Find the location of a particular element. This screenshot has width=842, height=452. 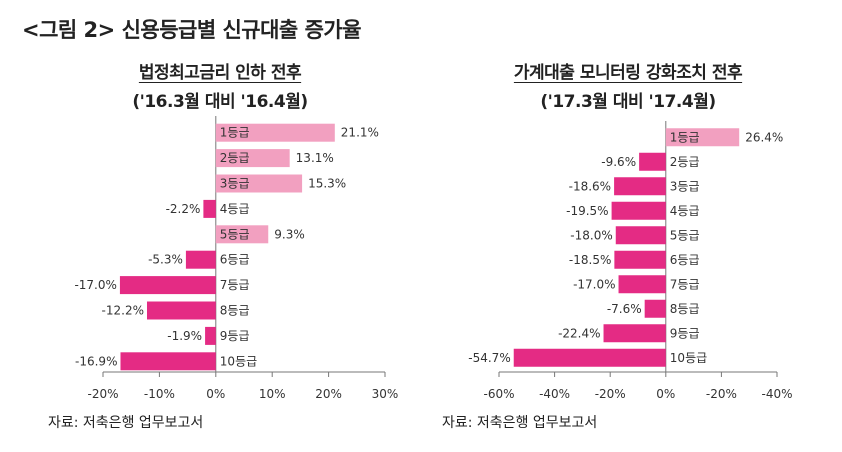

left-x-tick-label: 10% is located at coordinates (272, 394).